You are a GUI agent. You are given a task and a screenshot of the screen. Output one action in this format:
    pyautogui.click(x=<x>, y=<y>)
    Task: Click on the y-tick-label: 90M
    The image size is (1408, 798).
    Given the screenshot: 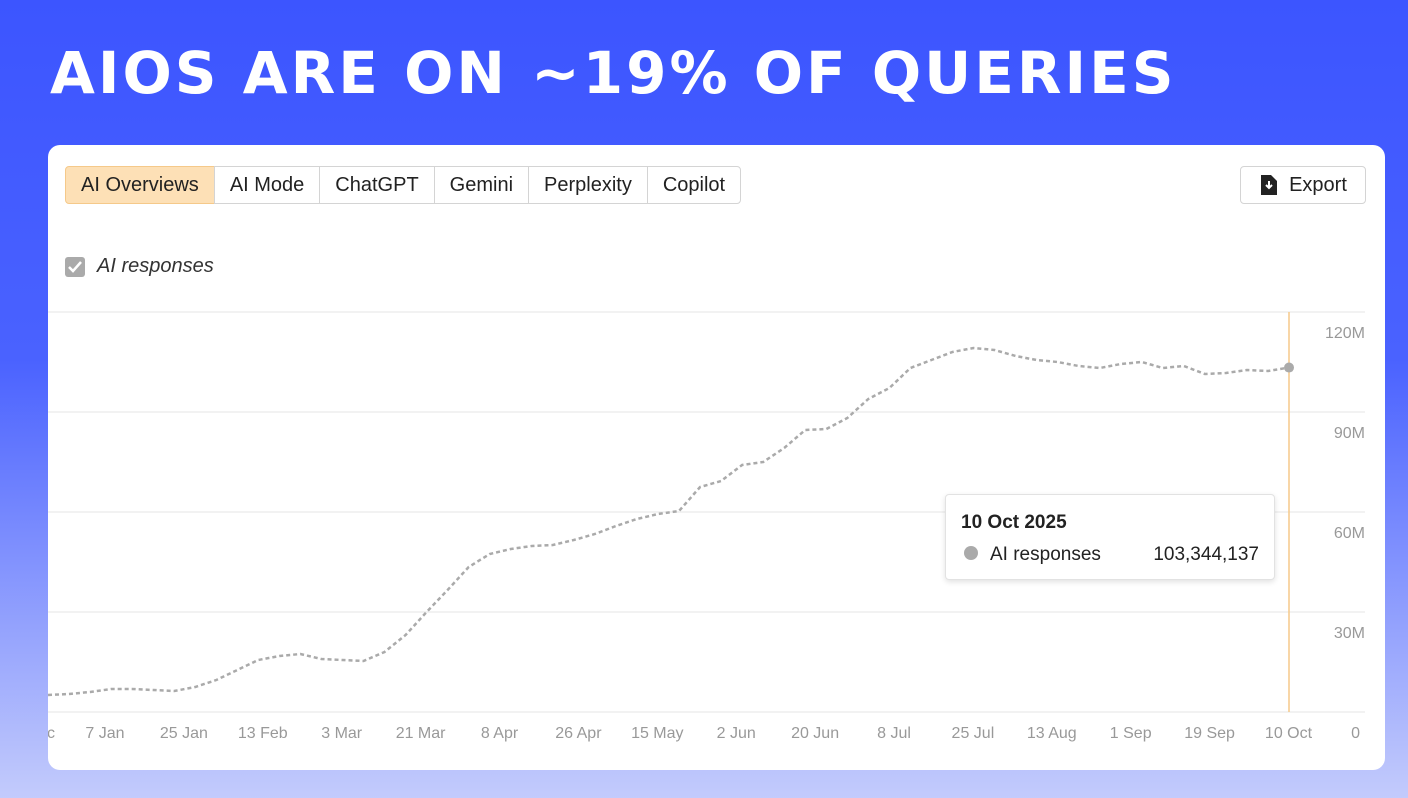 What is the action you would take?
    pyautogui.click(x=1349, y=433)
    